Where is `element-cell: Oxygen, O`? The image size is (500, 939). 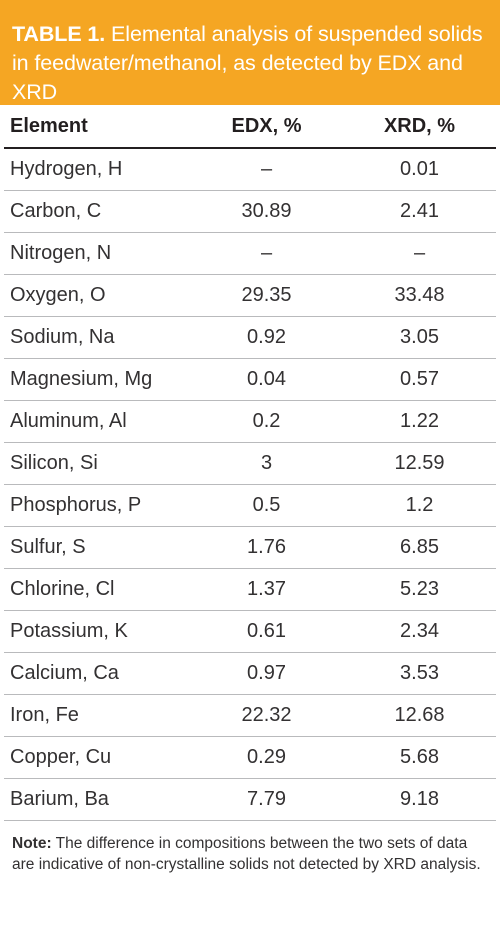
element-cell: Oxygen, O is located at coordinates (97, 295).